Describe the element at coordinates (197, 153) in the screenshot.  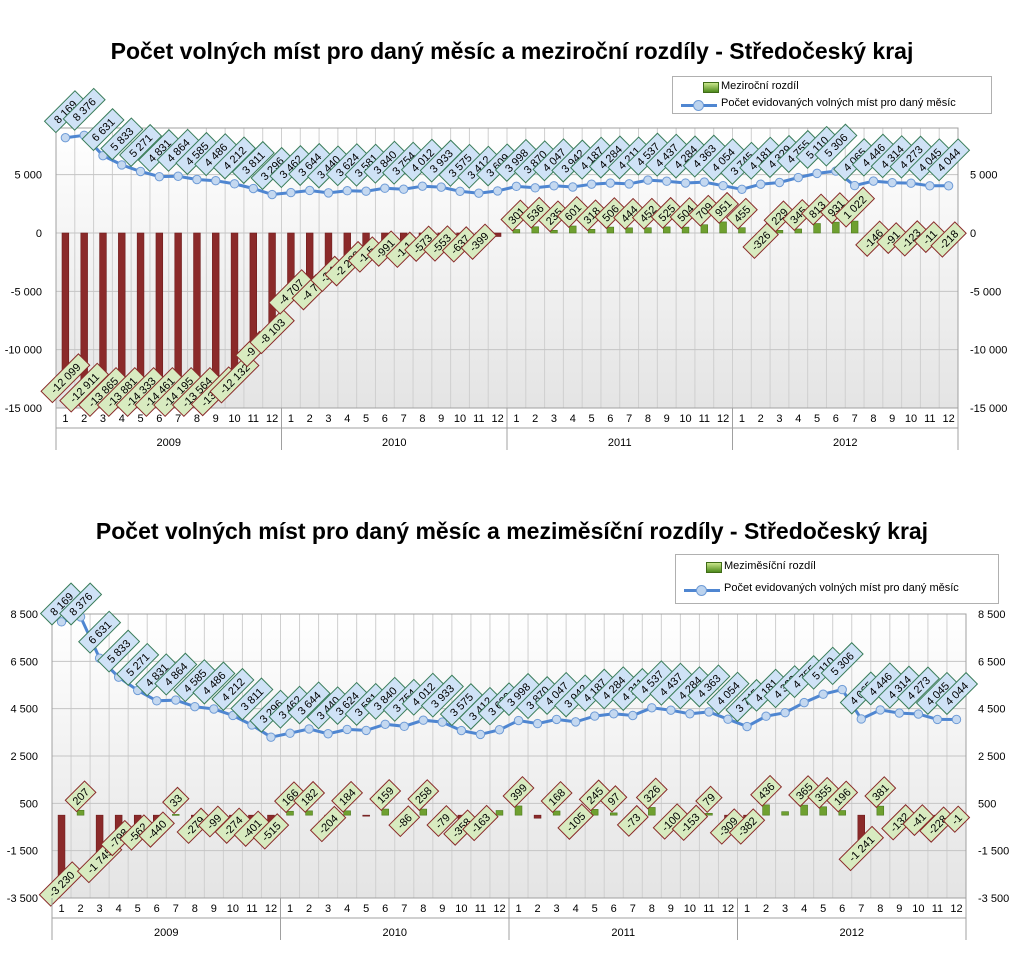
I see `line-data-label: 4 585` at that location.